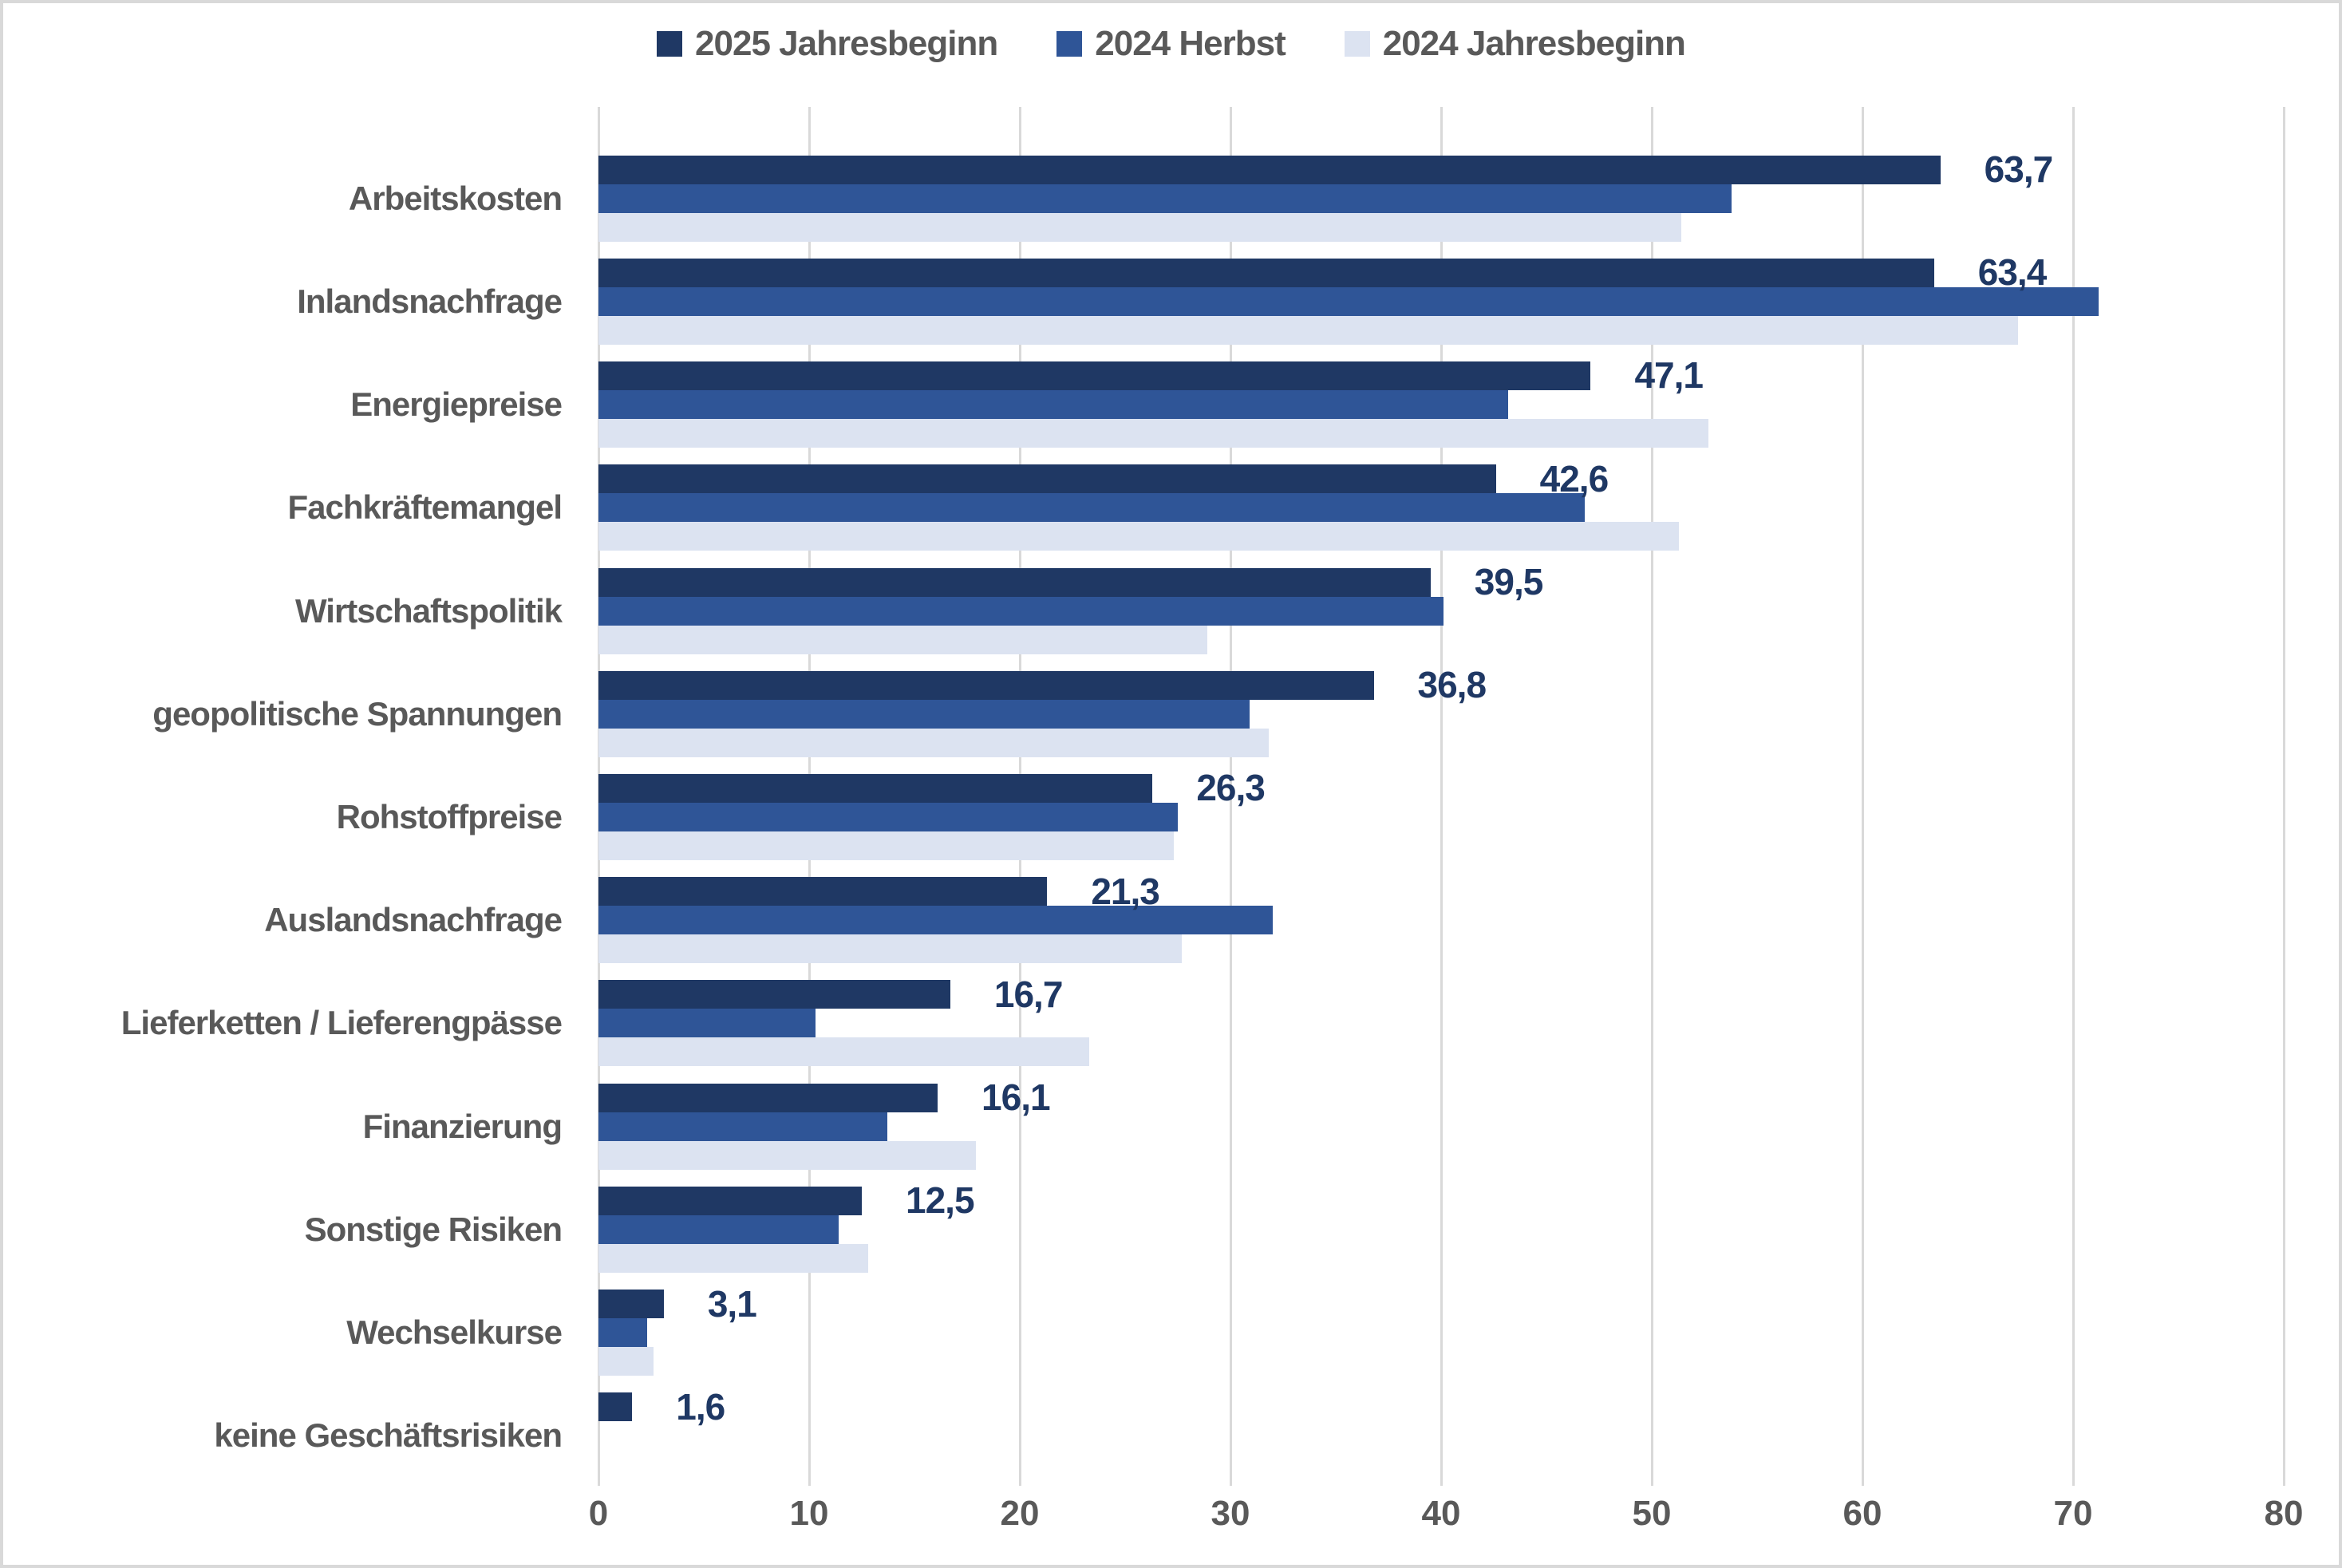 This screenshot has height=1568, width=2342. What do you see at coordinates (454, 1332) in the screenshot?
I see `category-label: Wechselkurse` at bounding box center [454, 1332].